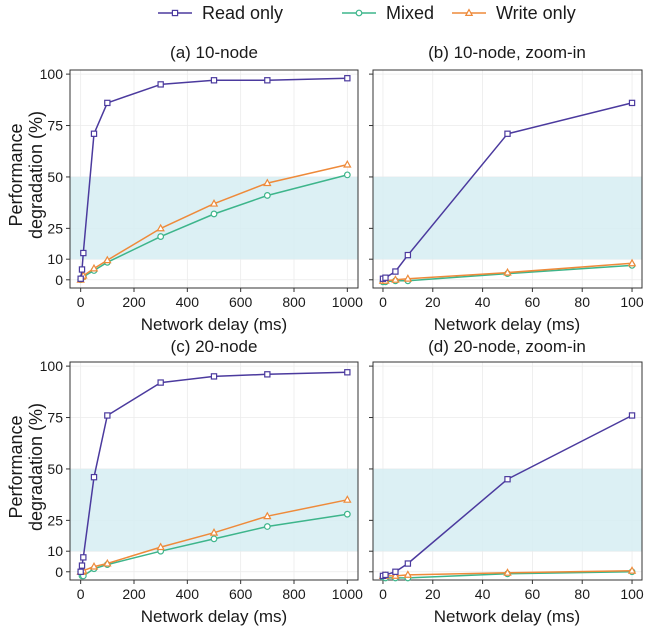  I want to click on legend-item-mixed: Mixed, so click(388, 13).